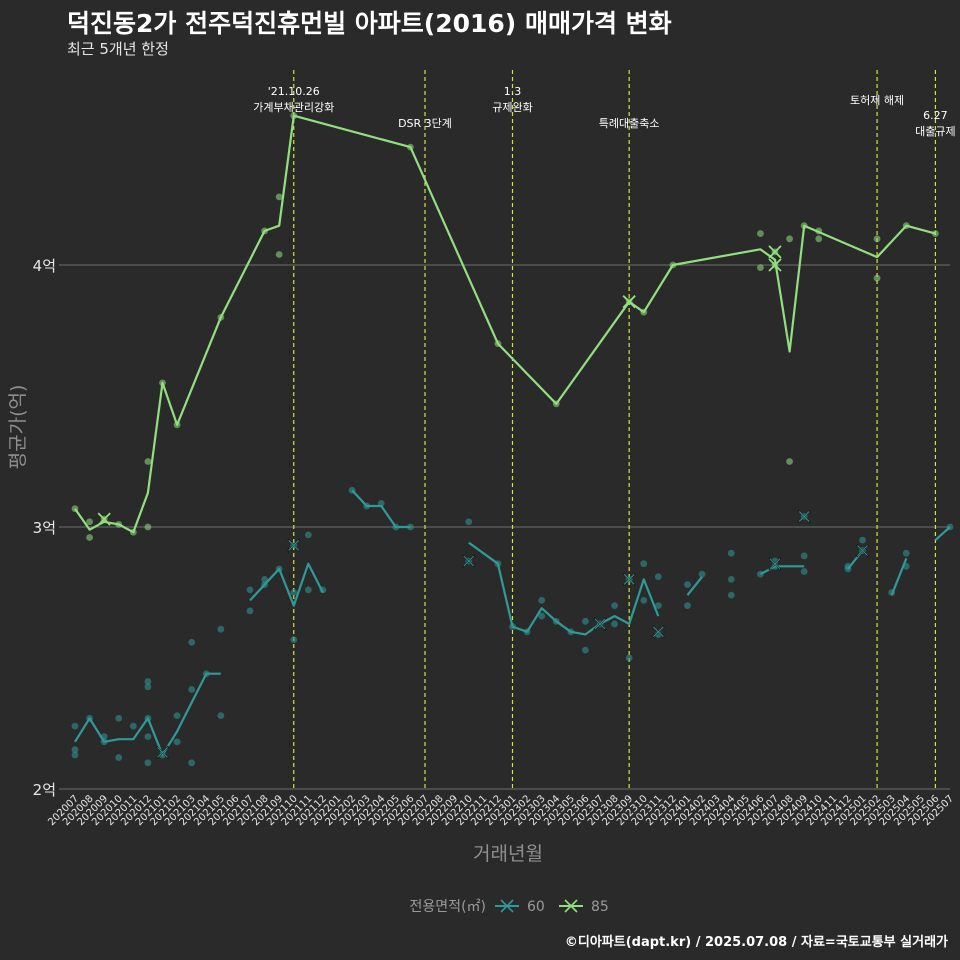 Image resolution: width=960 pixels, height=960 pixels. Describe the element at coordinates (935, 115) in the screenshot. I see `event-annotation: 6.27` at that location.